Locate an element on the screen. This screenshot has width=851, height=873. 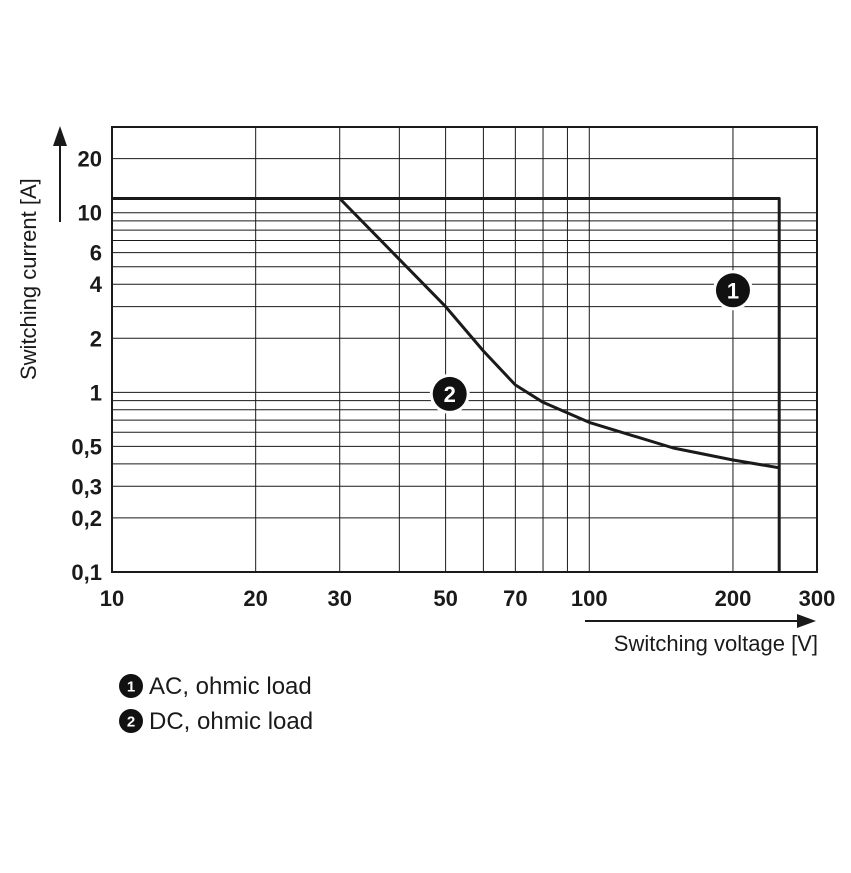
y-axis-title: Switching current [A] is located at coordinates (28, 279).